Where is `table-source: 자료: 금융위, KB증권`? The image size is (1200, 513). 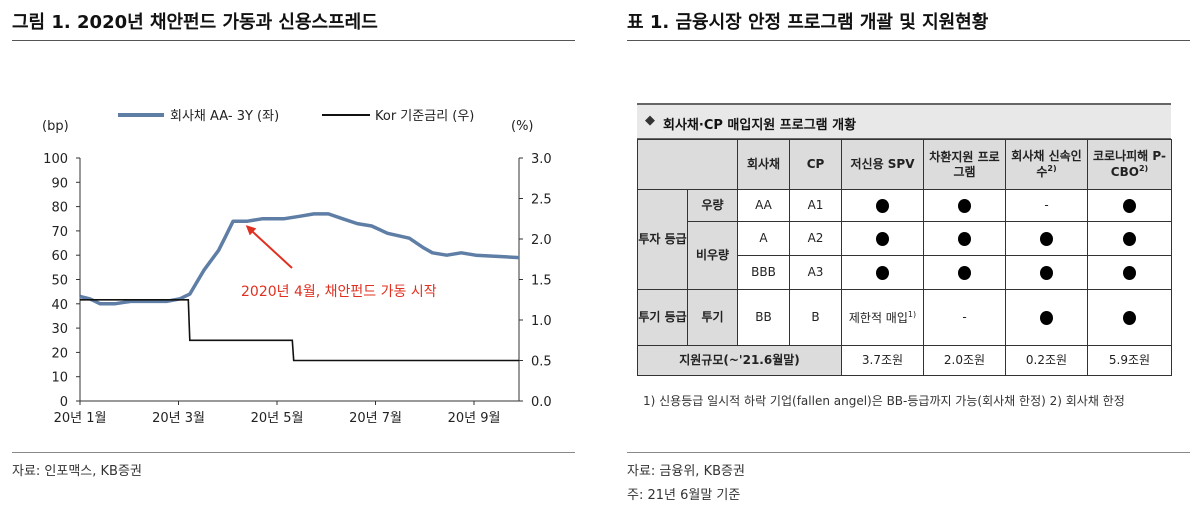
table-source: 자료: 금융위, KB증권 is located at coordinates (686, 471).